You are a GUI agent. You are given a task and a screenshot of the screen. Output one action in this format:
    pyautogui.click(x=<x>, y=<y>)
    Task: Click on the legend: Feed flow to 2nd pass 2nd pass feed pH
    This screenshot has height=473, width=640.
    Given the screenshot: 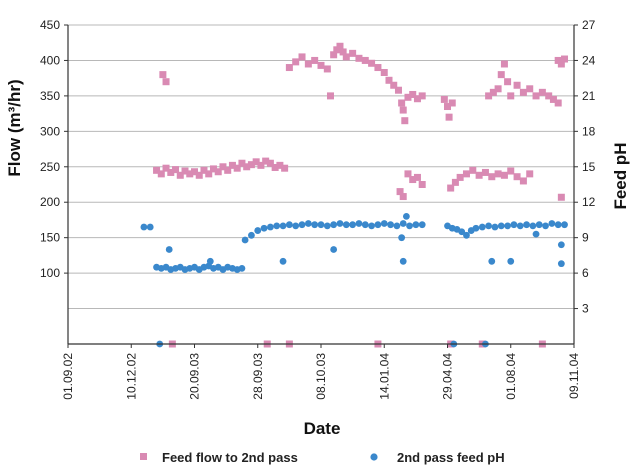 What is the action you would take?
    pyautogui.click(x=322, y=457)
    